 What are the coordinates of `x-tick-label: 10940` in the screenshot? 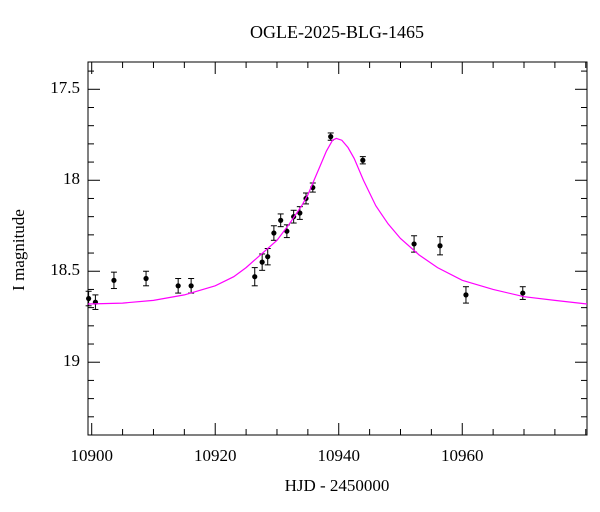 It's located at (338, 455).